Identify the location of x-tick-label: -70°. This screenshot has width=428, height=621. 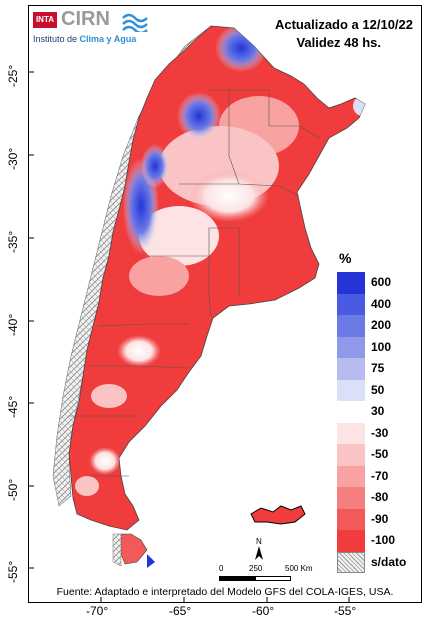
(97, 611).